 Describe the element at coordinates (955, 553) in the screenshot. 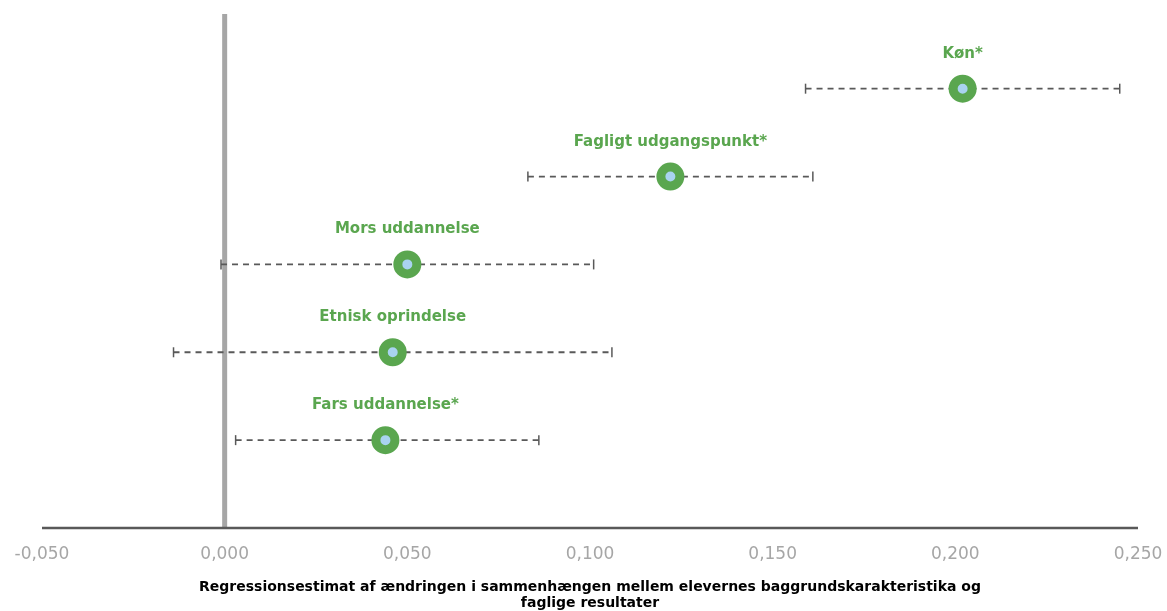

I see `x-tick-label: 0,200` at that location.